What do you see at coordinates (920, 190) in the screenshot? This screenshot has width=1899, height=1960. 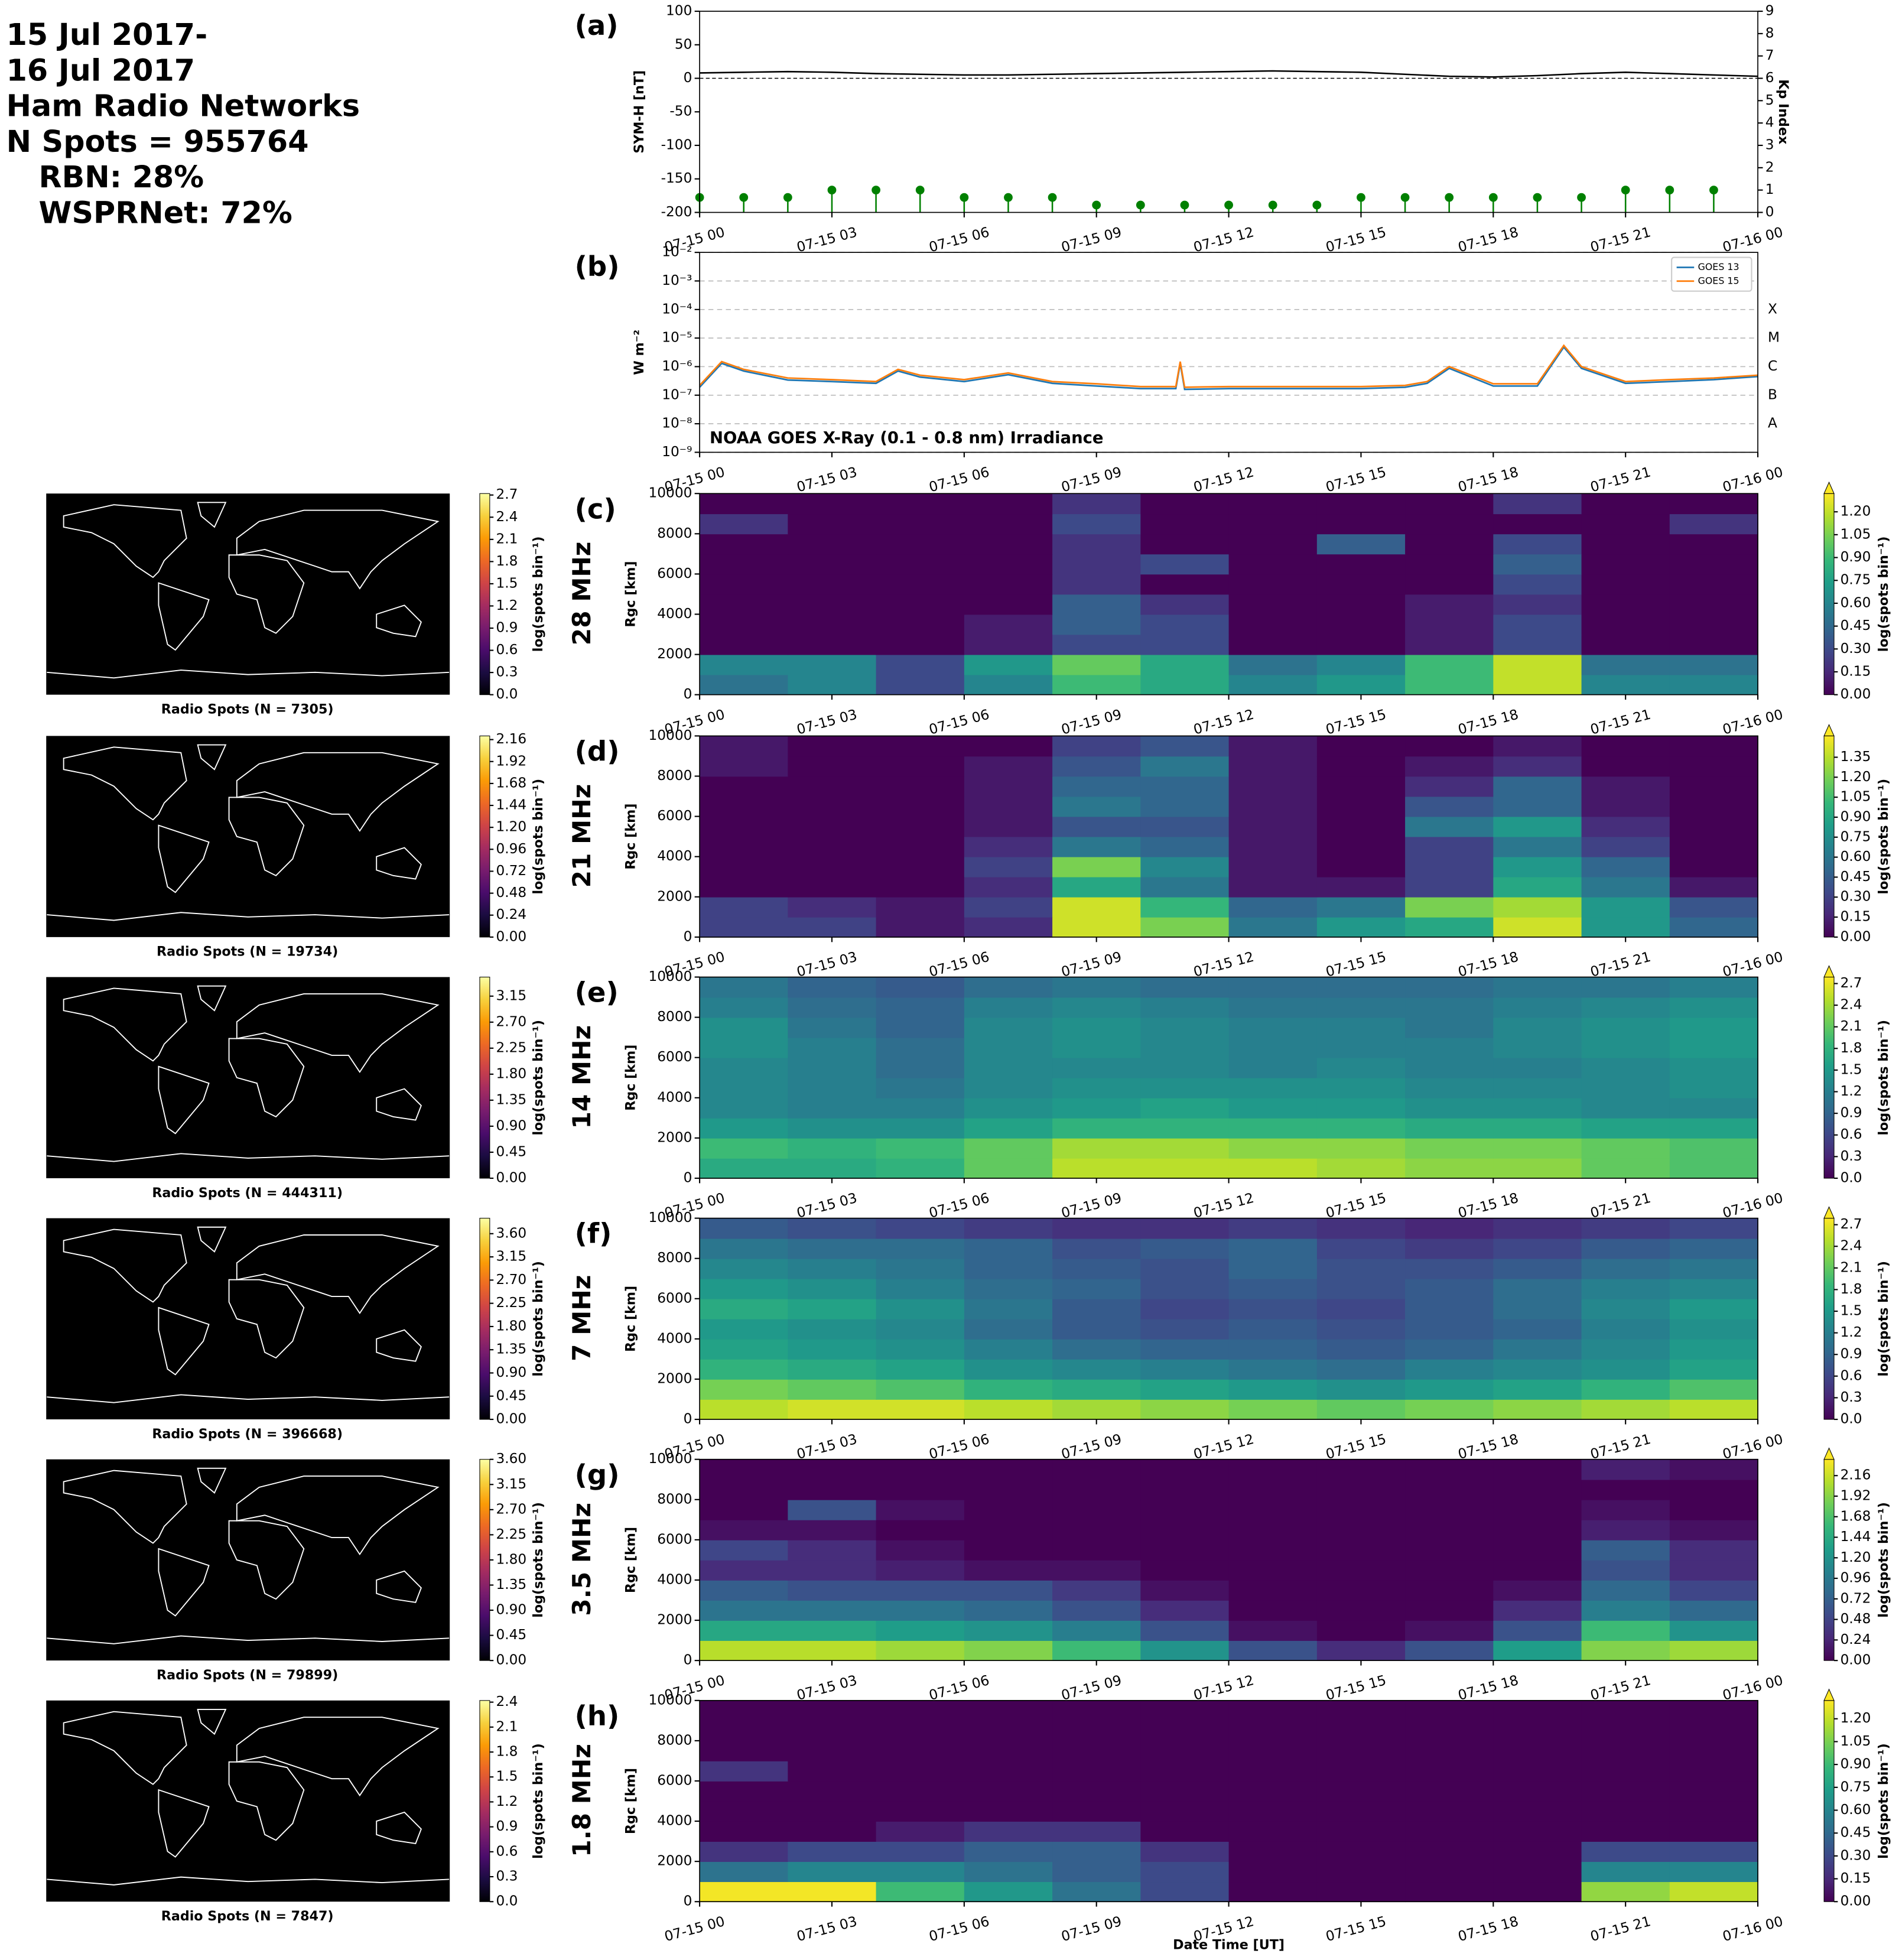 I see `kp-marker` at bounding box center [920, 190].